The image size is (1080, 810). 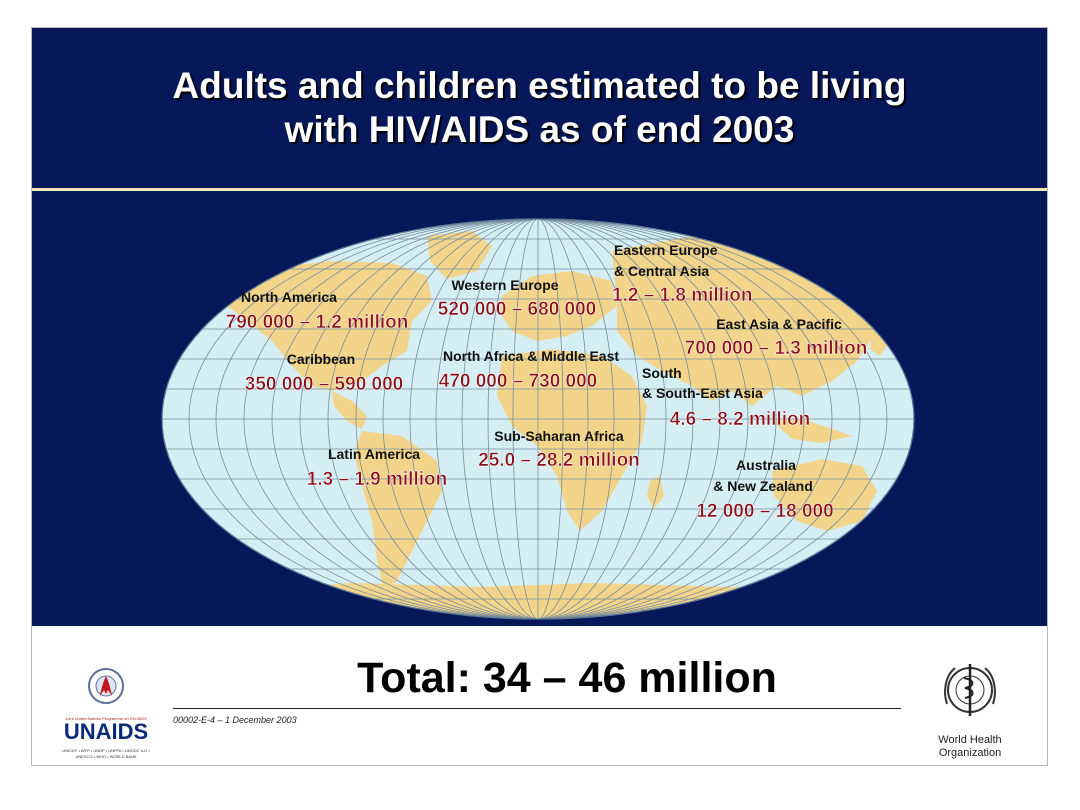 What do you see at coordinates (289, 297) in the screenshot?
I see `region-name: North America` at bounding box center [289, 297].